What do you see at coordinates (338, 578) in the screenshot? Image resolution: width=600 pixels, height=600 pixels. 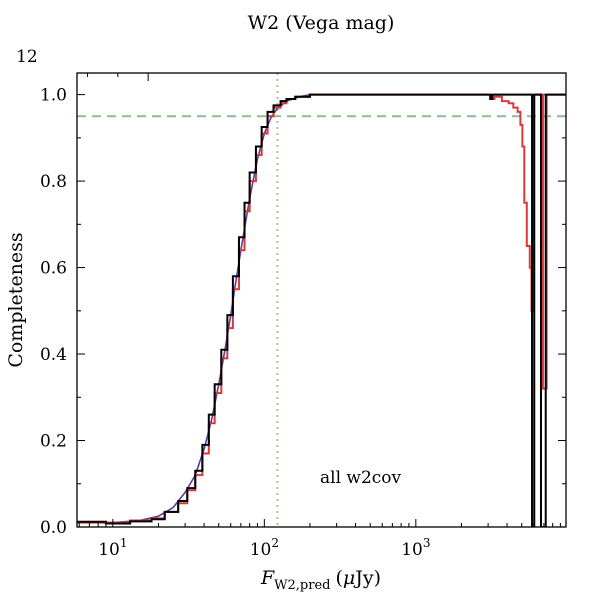 I see `x-axis-title-open: (` at bounding box center [338, 578].